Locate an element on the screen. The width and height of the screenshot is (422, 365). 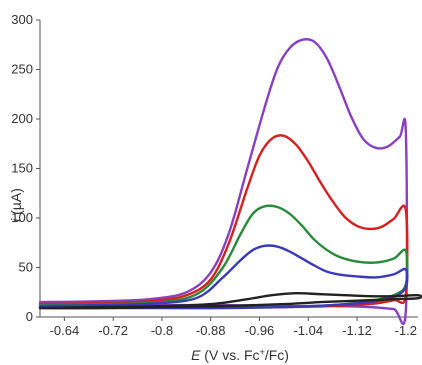
x-tick-label: -0.96 is located at coordinates (260, 330).